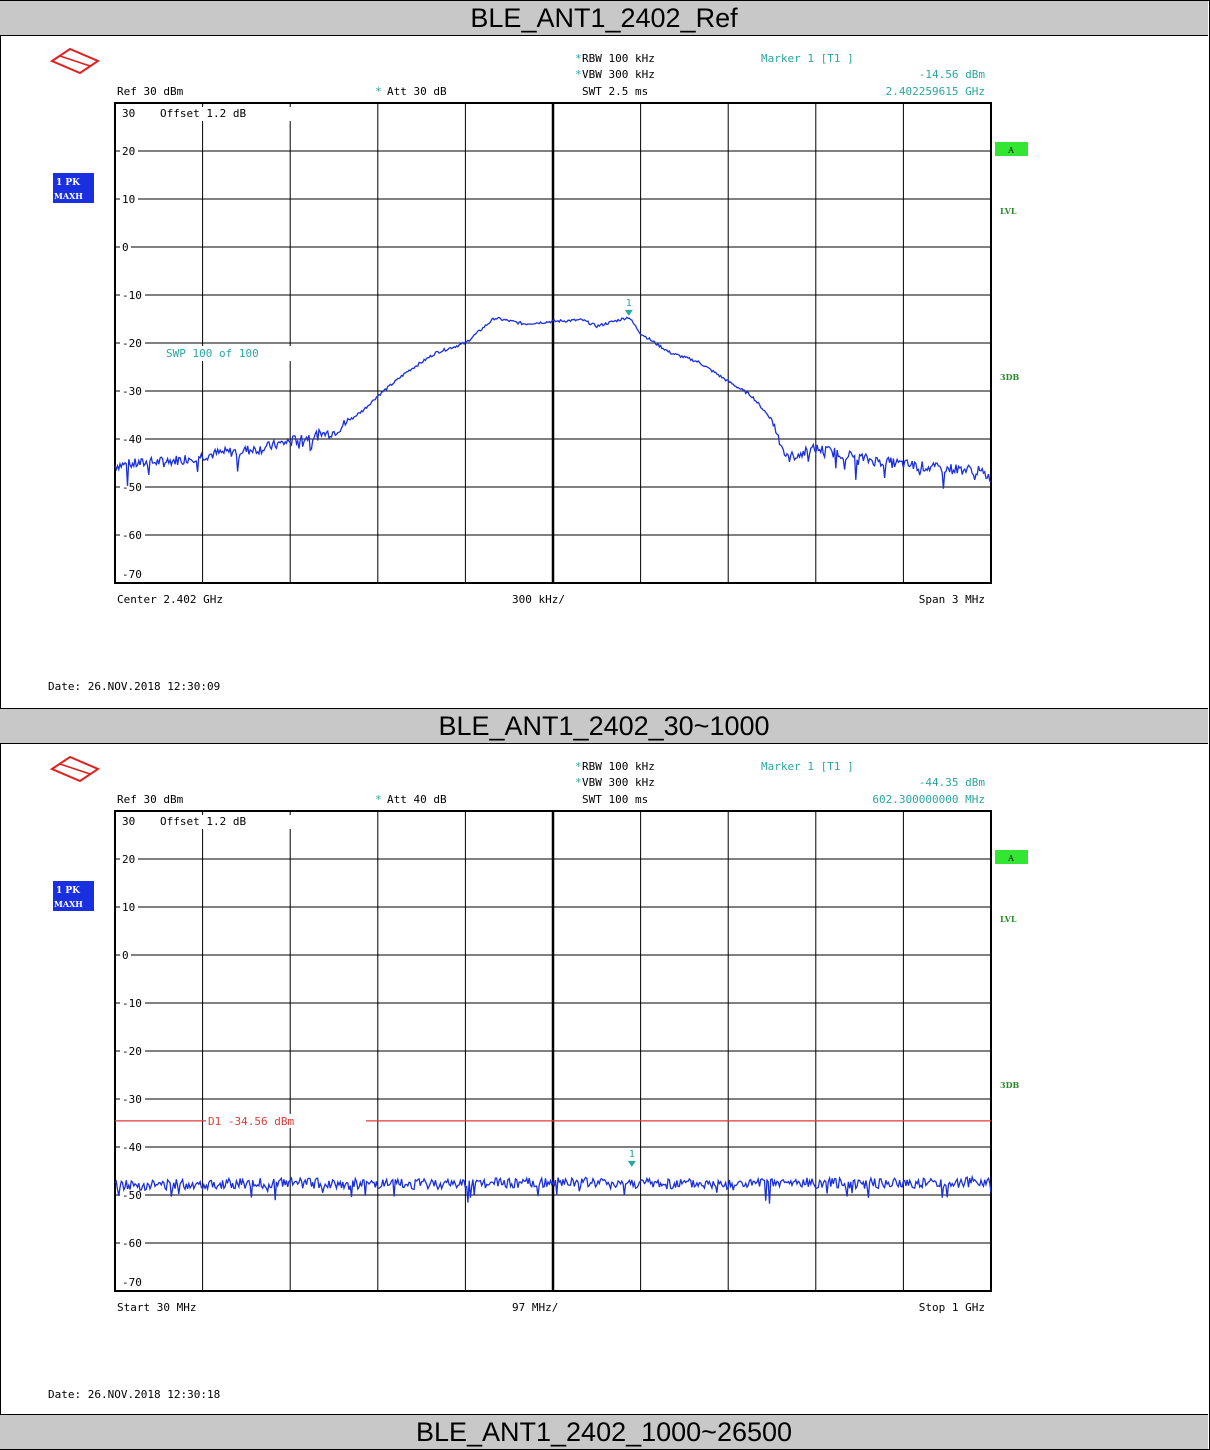 The image size is (1210, 1450). What do you see at coordinates (952, 782) in the screenshot?
I see `marker-level: -44.35 dBm` at bounding box center [952, 782].